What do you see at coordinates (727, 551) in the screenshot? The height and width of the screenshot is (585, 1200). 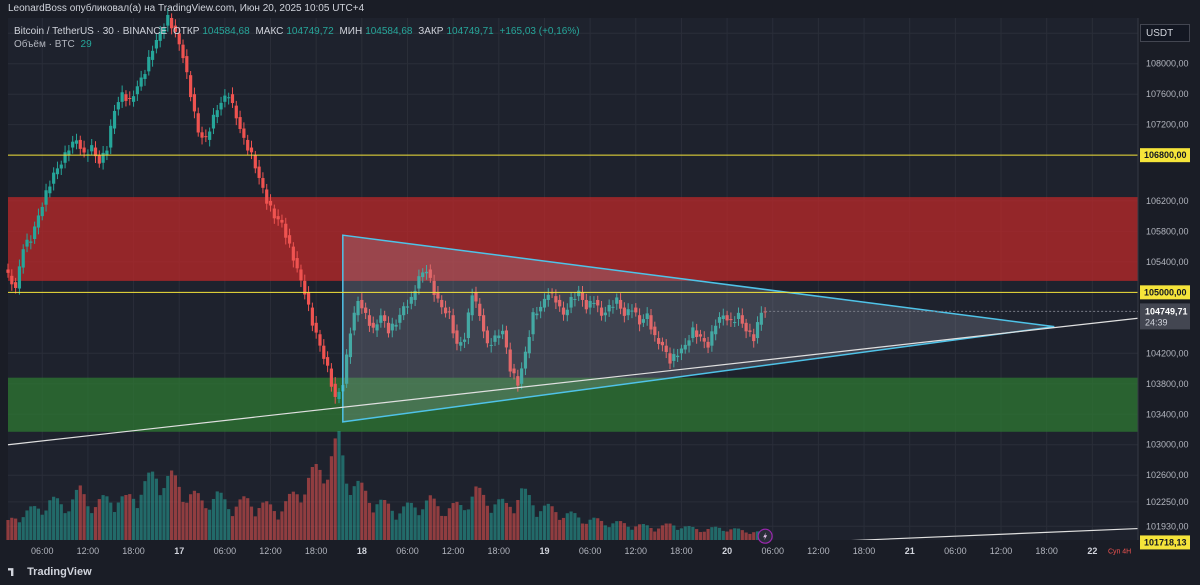 I see `time-tick-label: 20` at bounding box center [727, 551].